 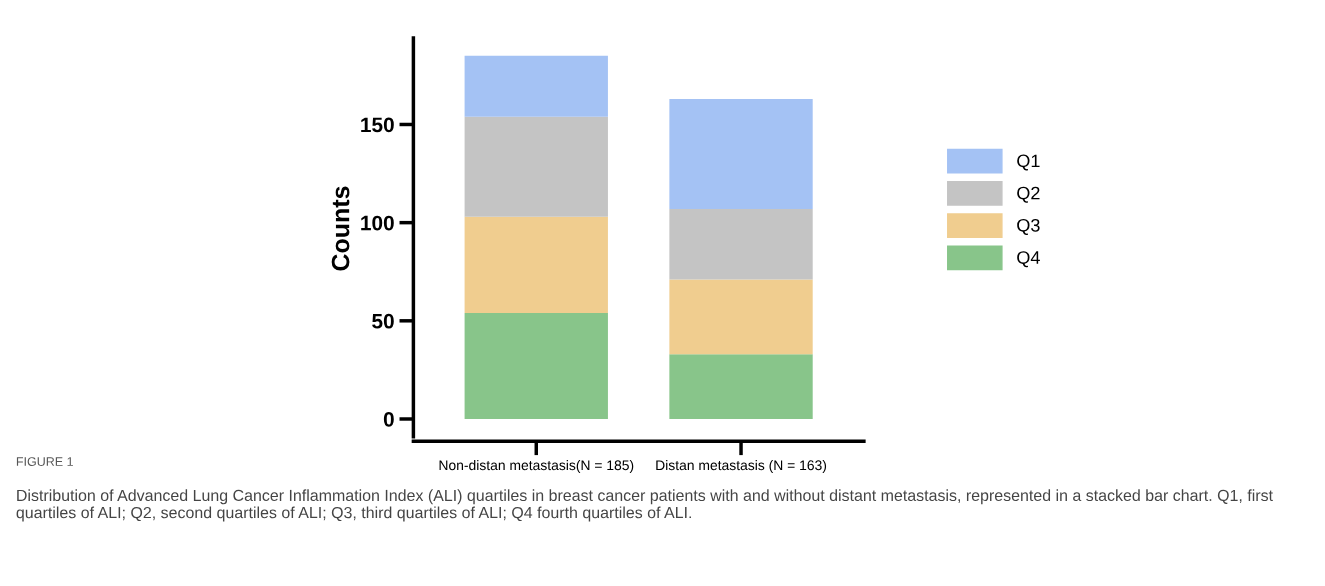 What do you see at coordinates (383, 321) in the screenshot?
I see `y-tick-label: 50` at bounding box center [383, 321].